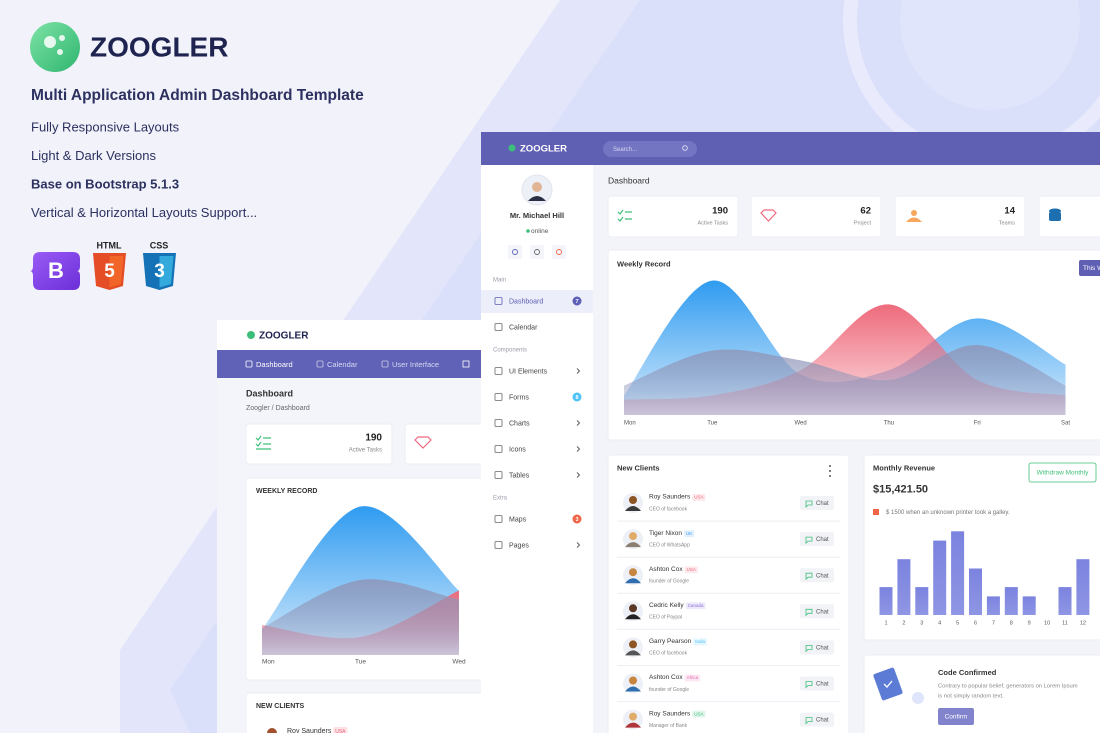 The height and width of the screenshot is (733, 1100). I want to click on badge, so click(577, 519).